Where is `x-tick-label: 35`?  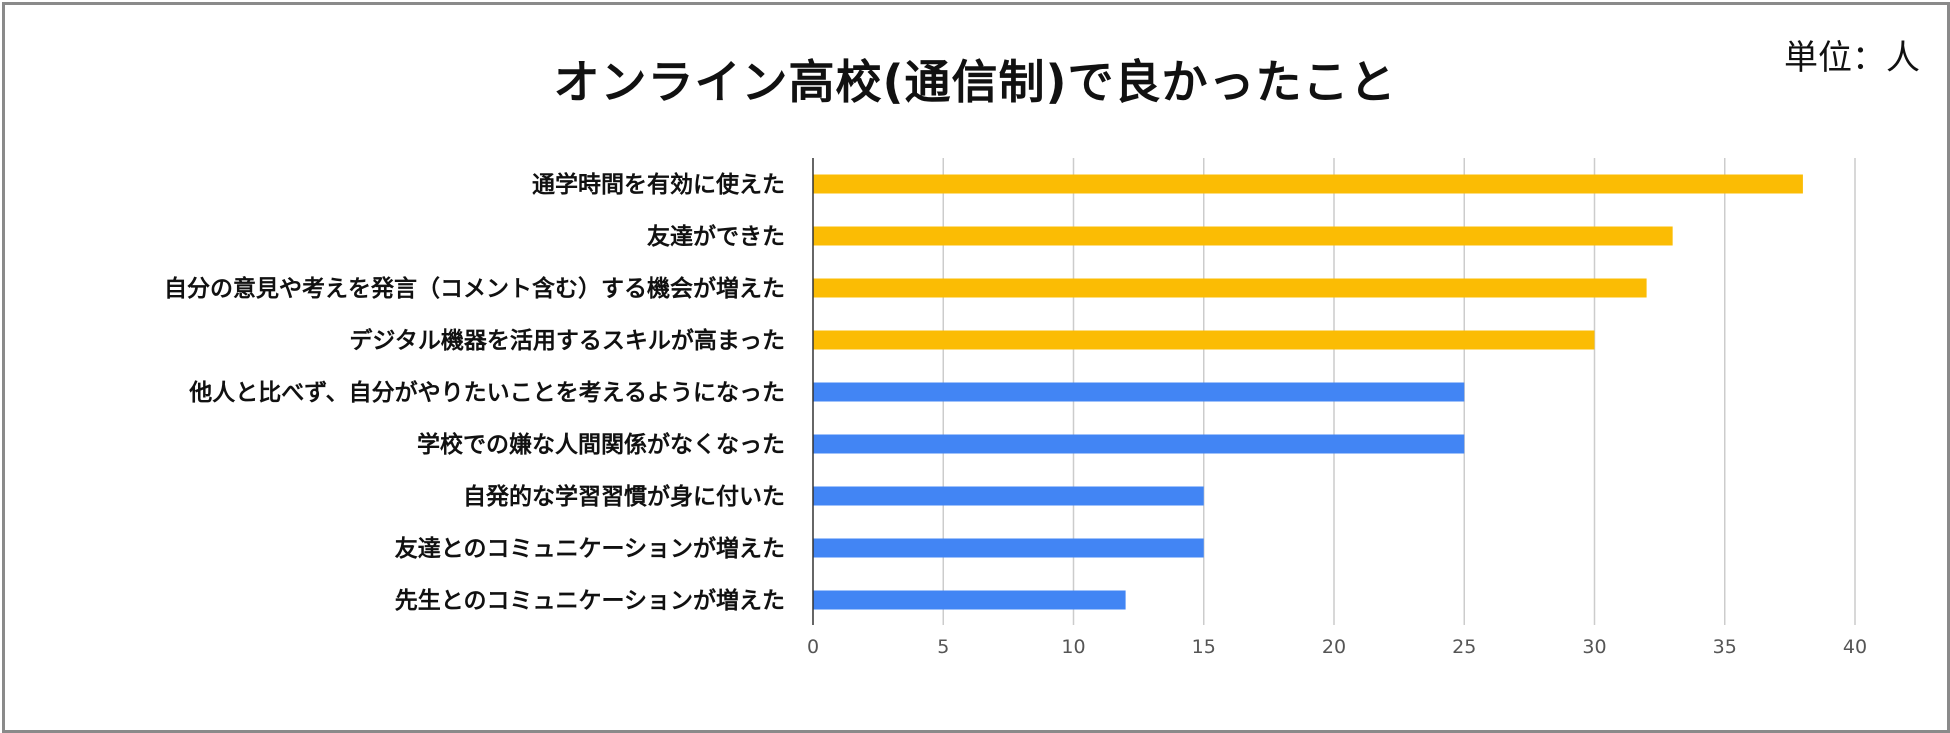
x-tick-label: 35 is located at coordinates (1725, 647).